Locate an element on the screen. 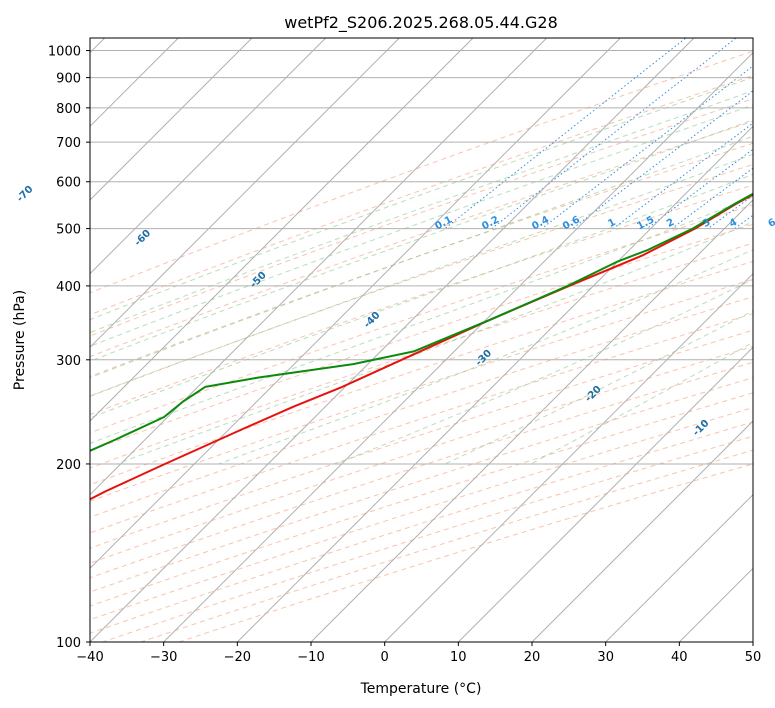 Image resolution: width=775 pixels, height=708 pixels. x-tick-label: −10 is located at coordinates (310, 657).